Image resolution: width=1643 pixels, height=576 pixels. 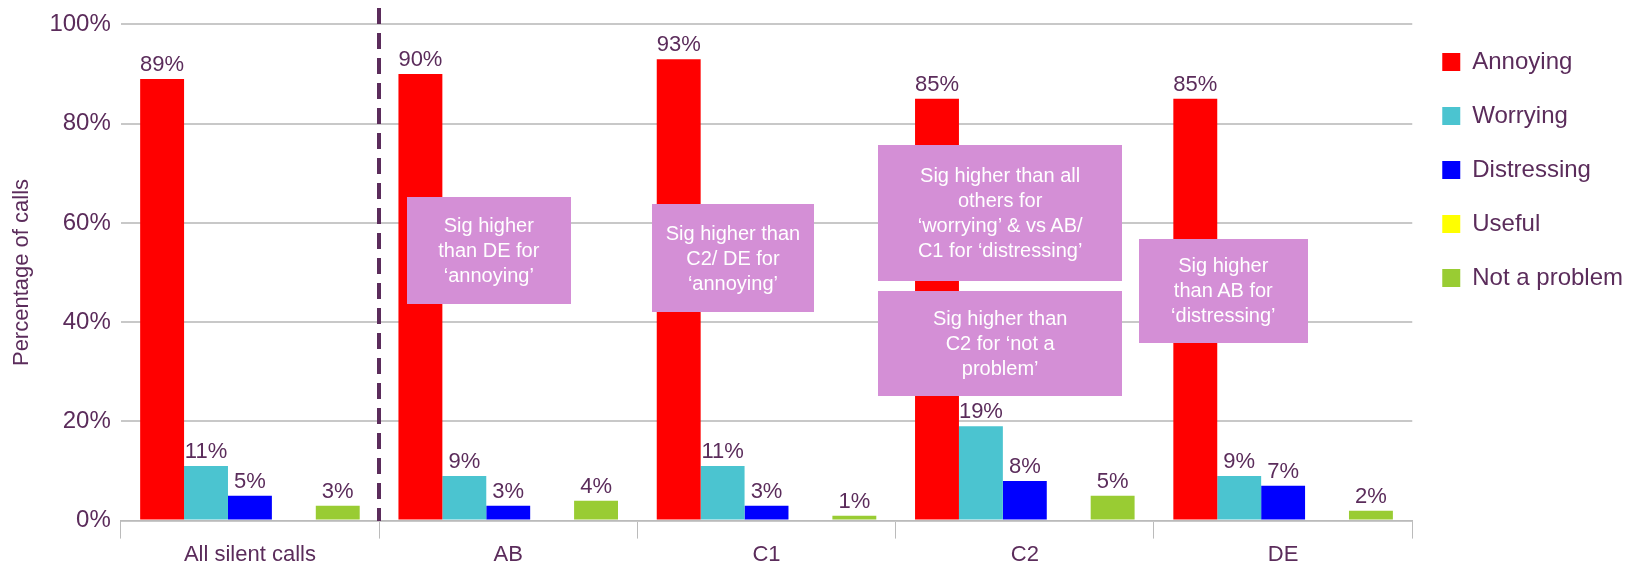 What do you see at coordinates (86, 419) in the screenshot?
I see `y-tick-label: 20%` at bounding box center [86, 419].